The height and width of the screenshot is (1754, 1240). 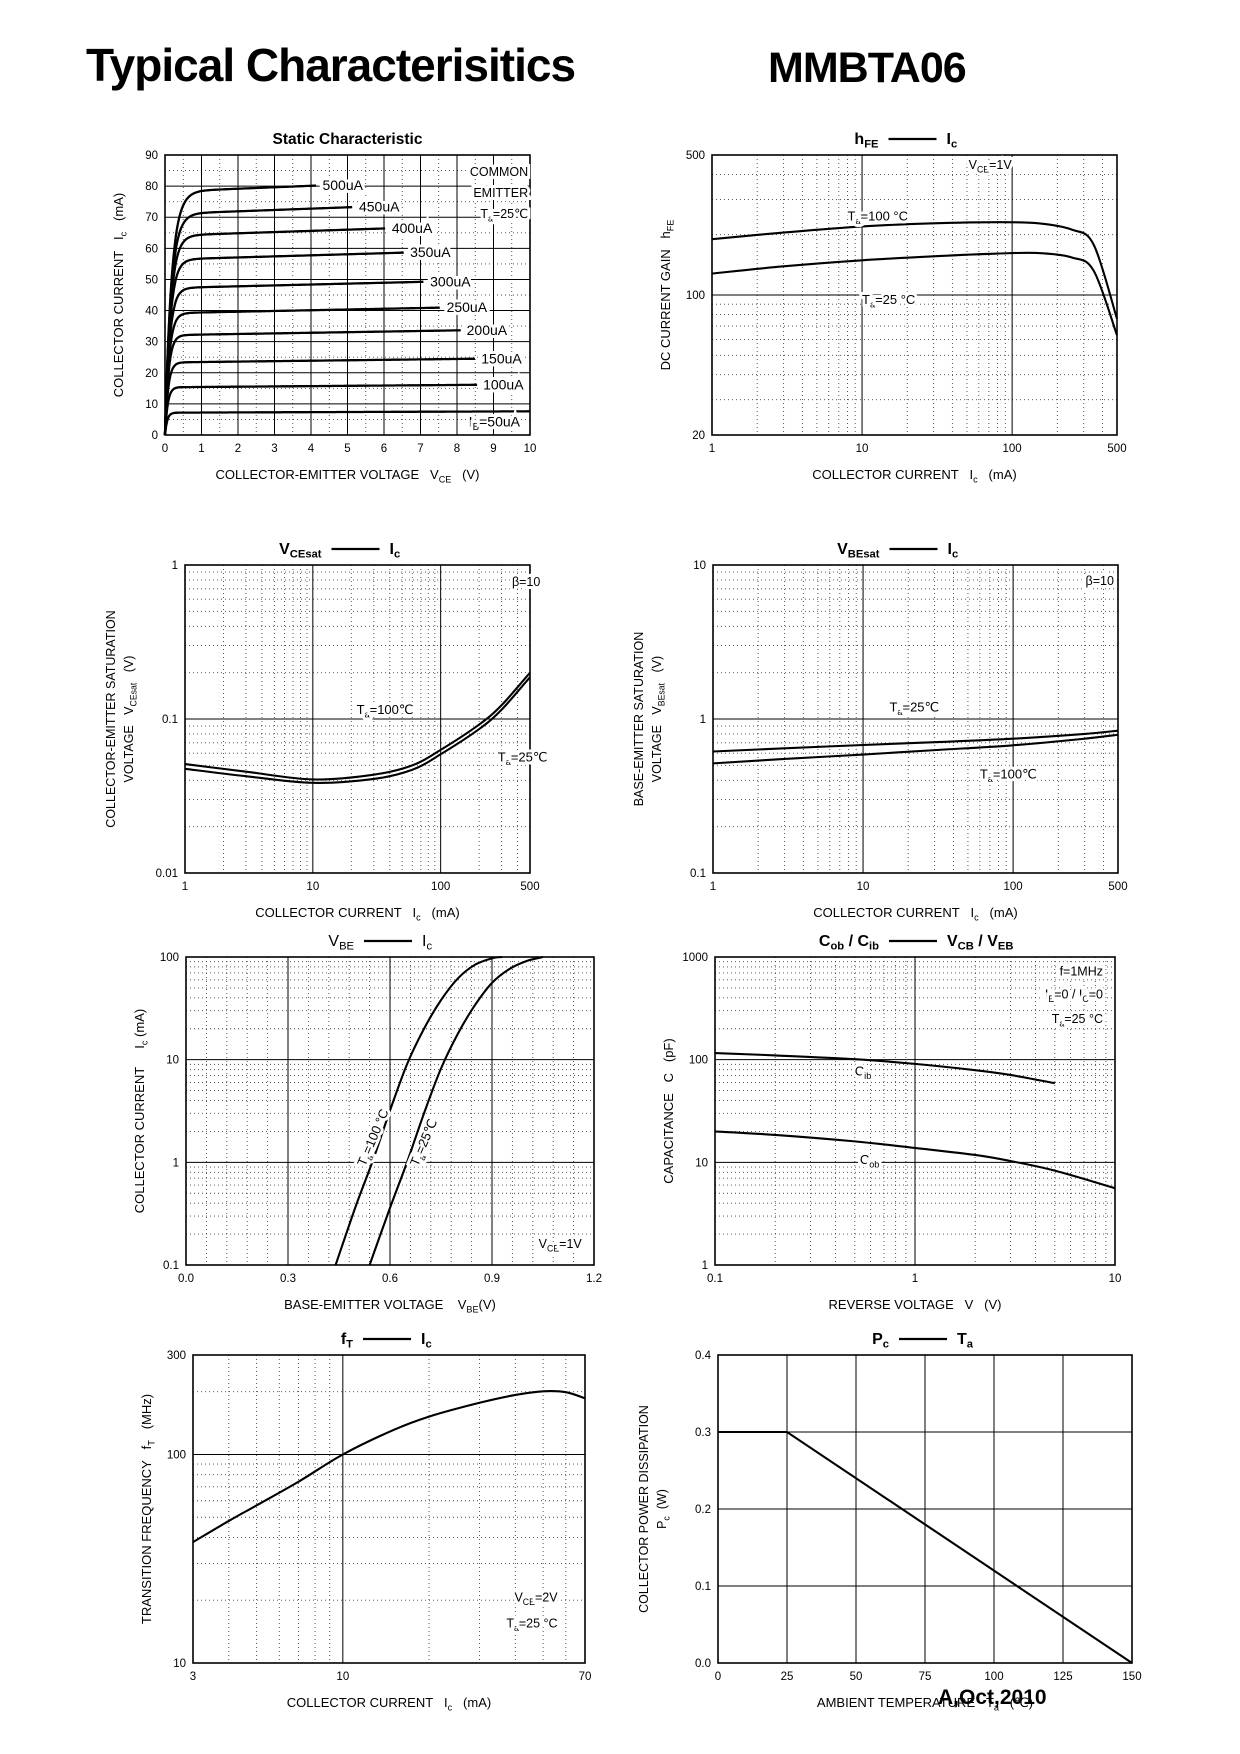 I want to click on x-axis-label: REVERSE VOLTAGE V (V), so click(x=915, y=1304).